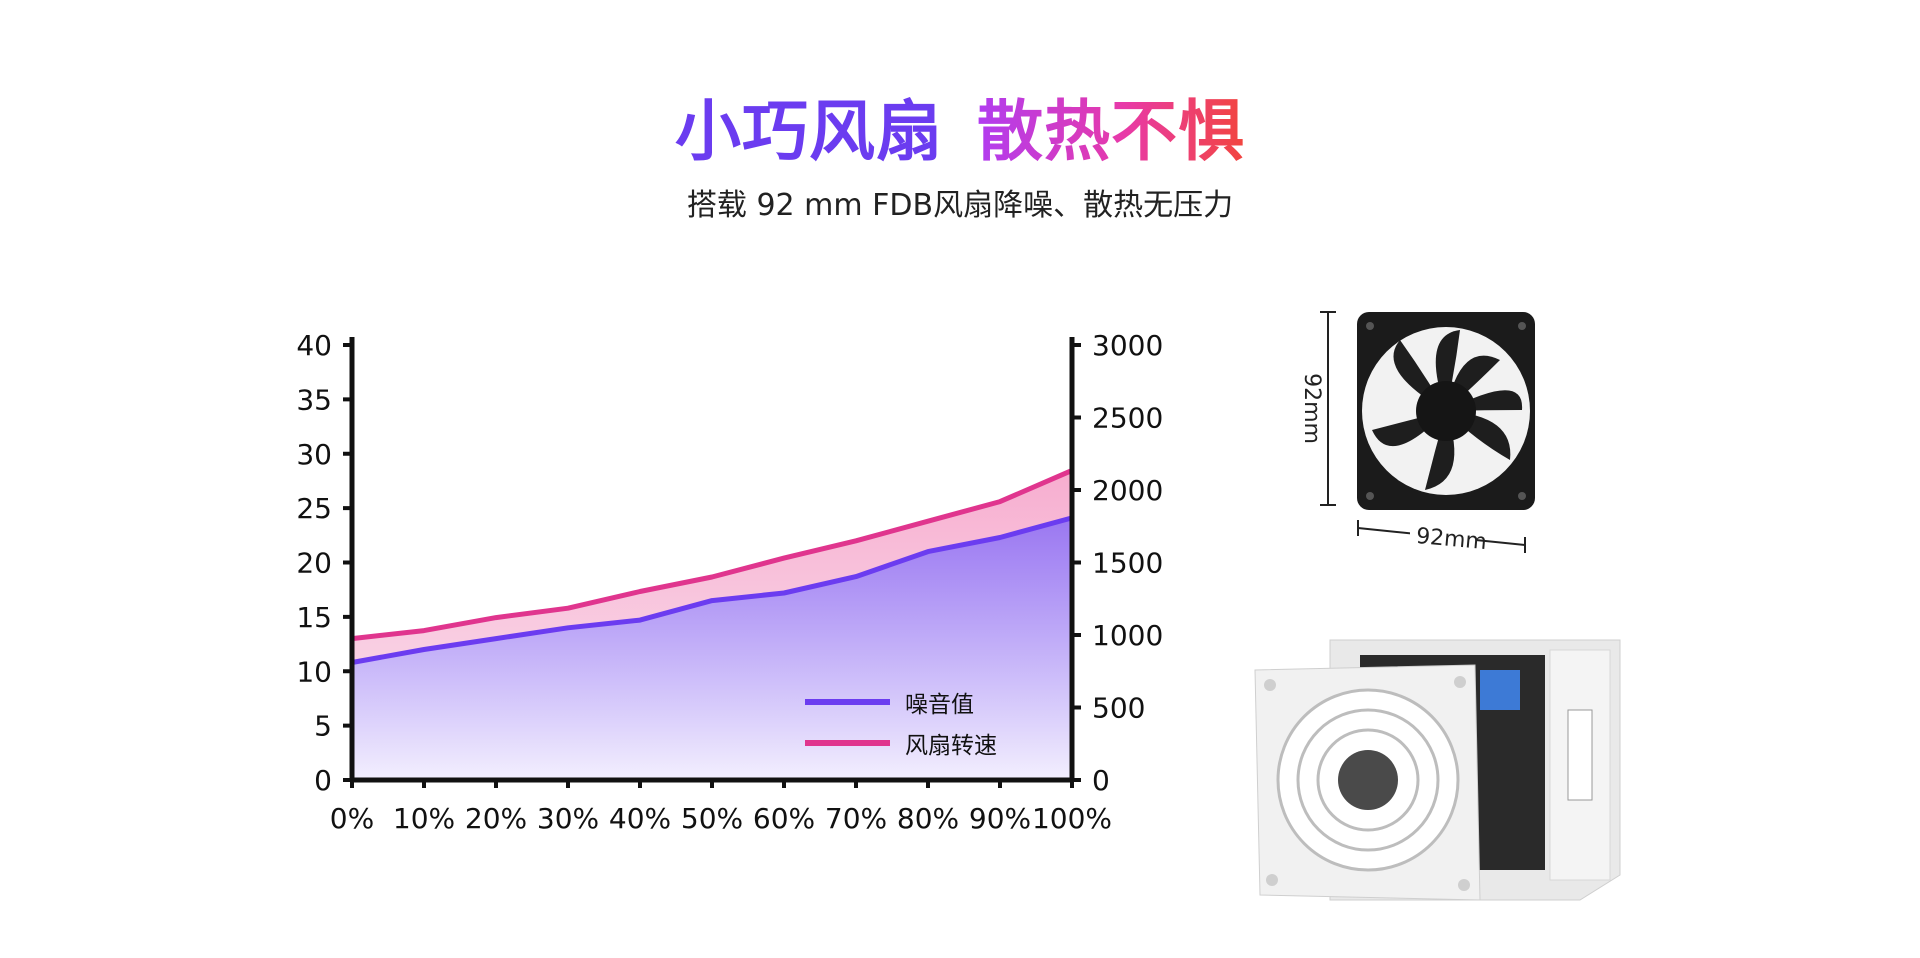 The height and width of the screenshot is (958, 1920). What do you see at coordinates (323, 726) in the screenshot?
I see `left-tick-label-1: 5` at bounding box center [323, 726].